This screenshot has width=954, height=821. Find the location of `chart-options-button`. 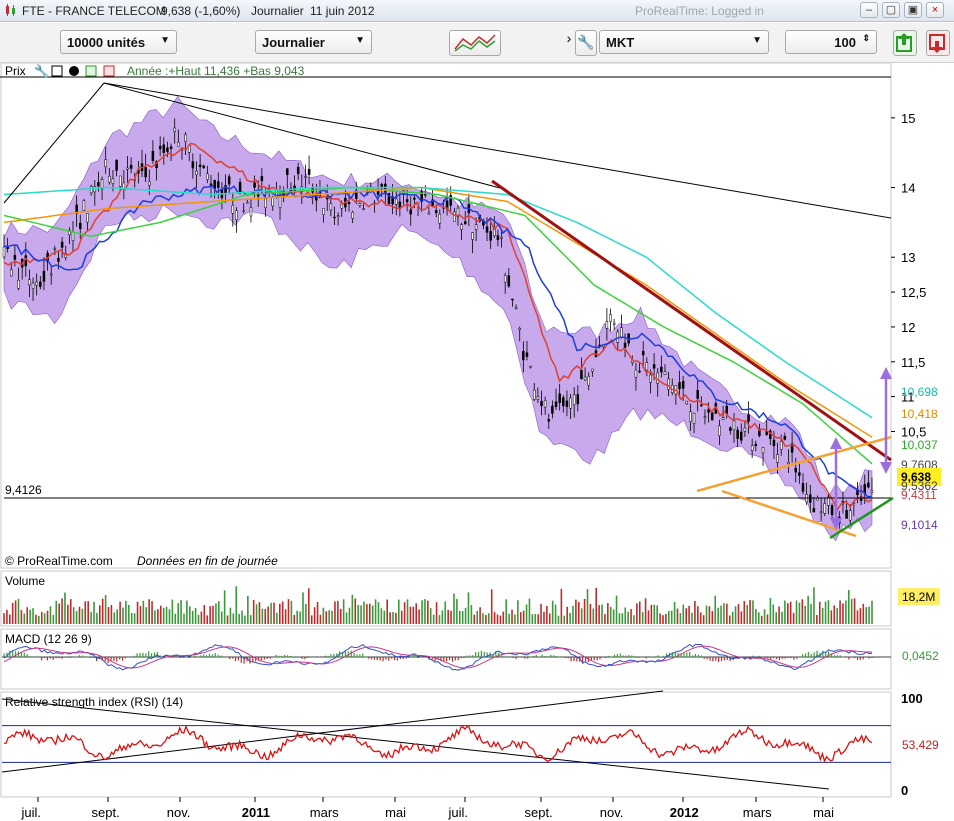

chart-options-button is located at coordinates (475, 43).